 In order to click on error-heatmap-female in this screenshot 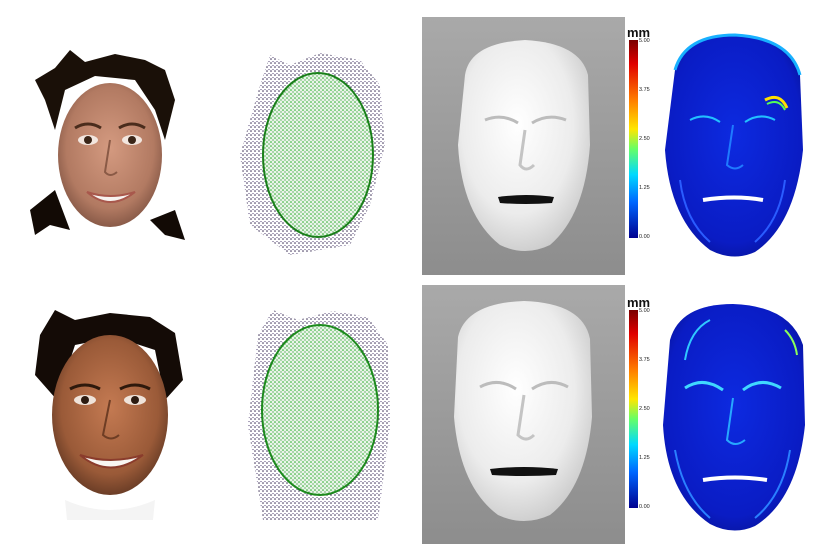, I will do `click(734, 145)`.